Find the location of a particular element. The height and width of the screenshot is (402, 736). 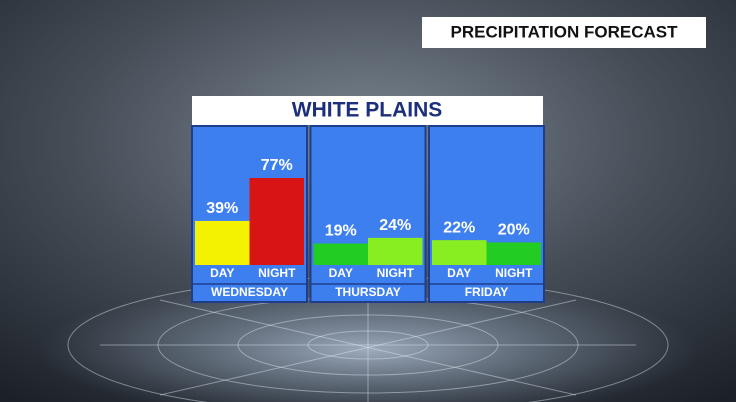

day-label: FRIDAY is located at coordinates (487, 292).